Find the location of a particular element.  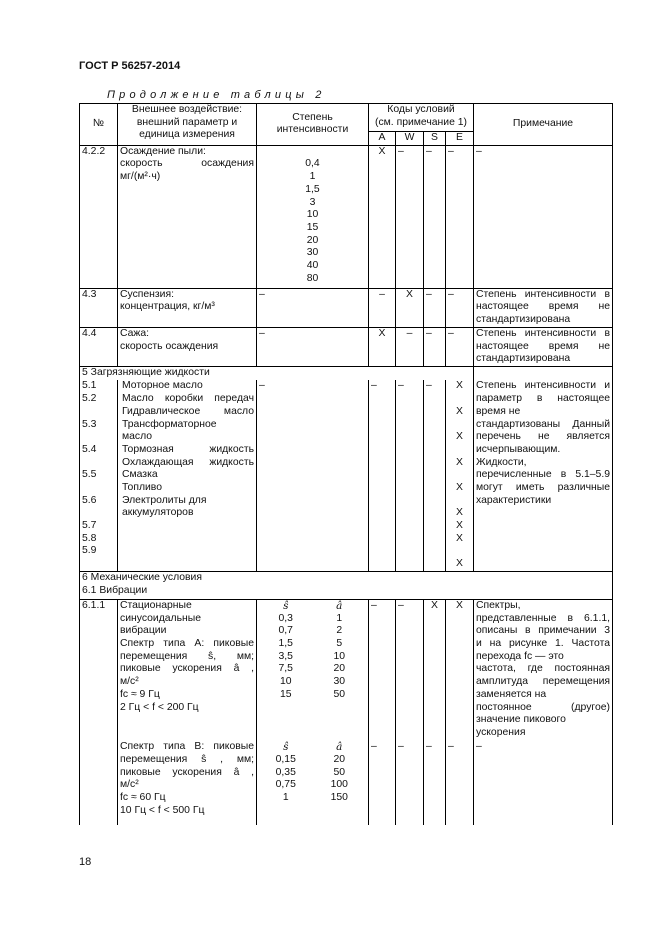

text-line: стандартизованы Данный is located at coordinates (543, 424).